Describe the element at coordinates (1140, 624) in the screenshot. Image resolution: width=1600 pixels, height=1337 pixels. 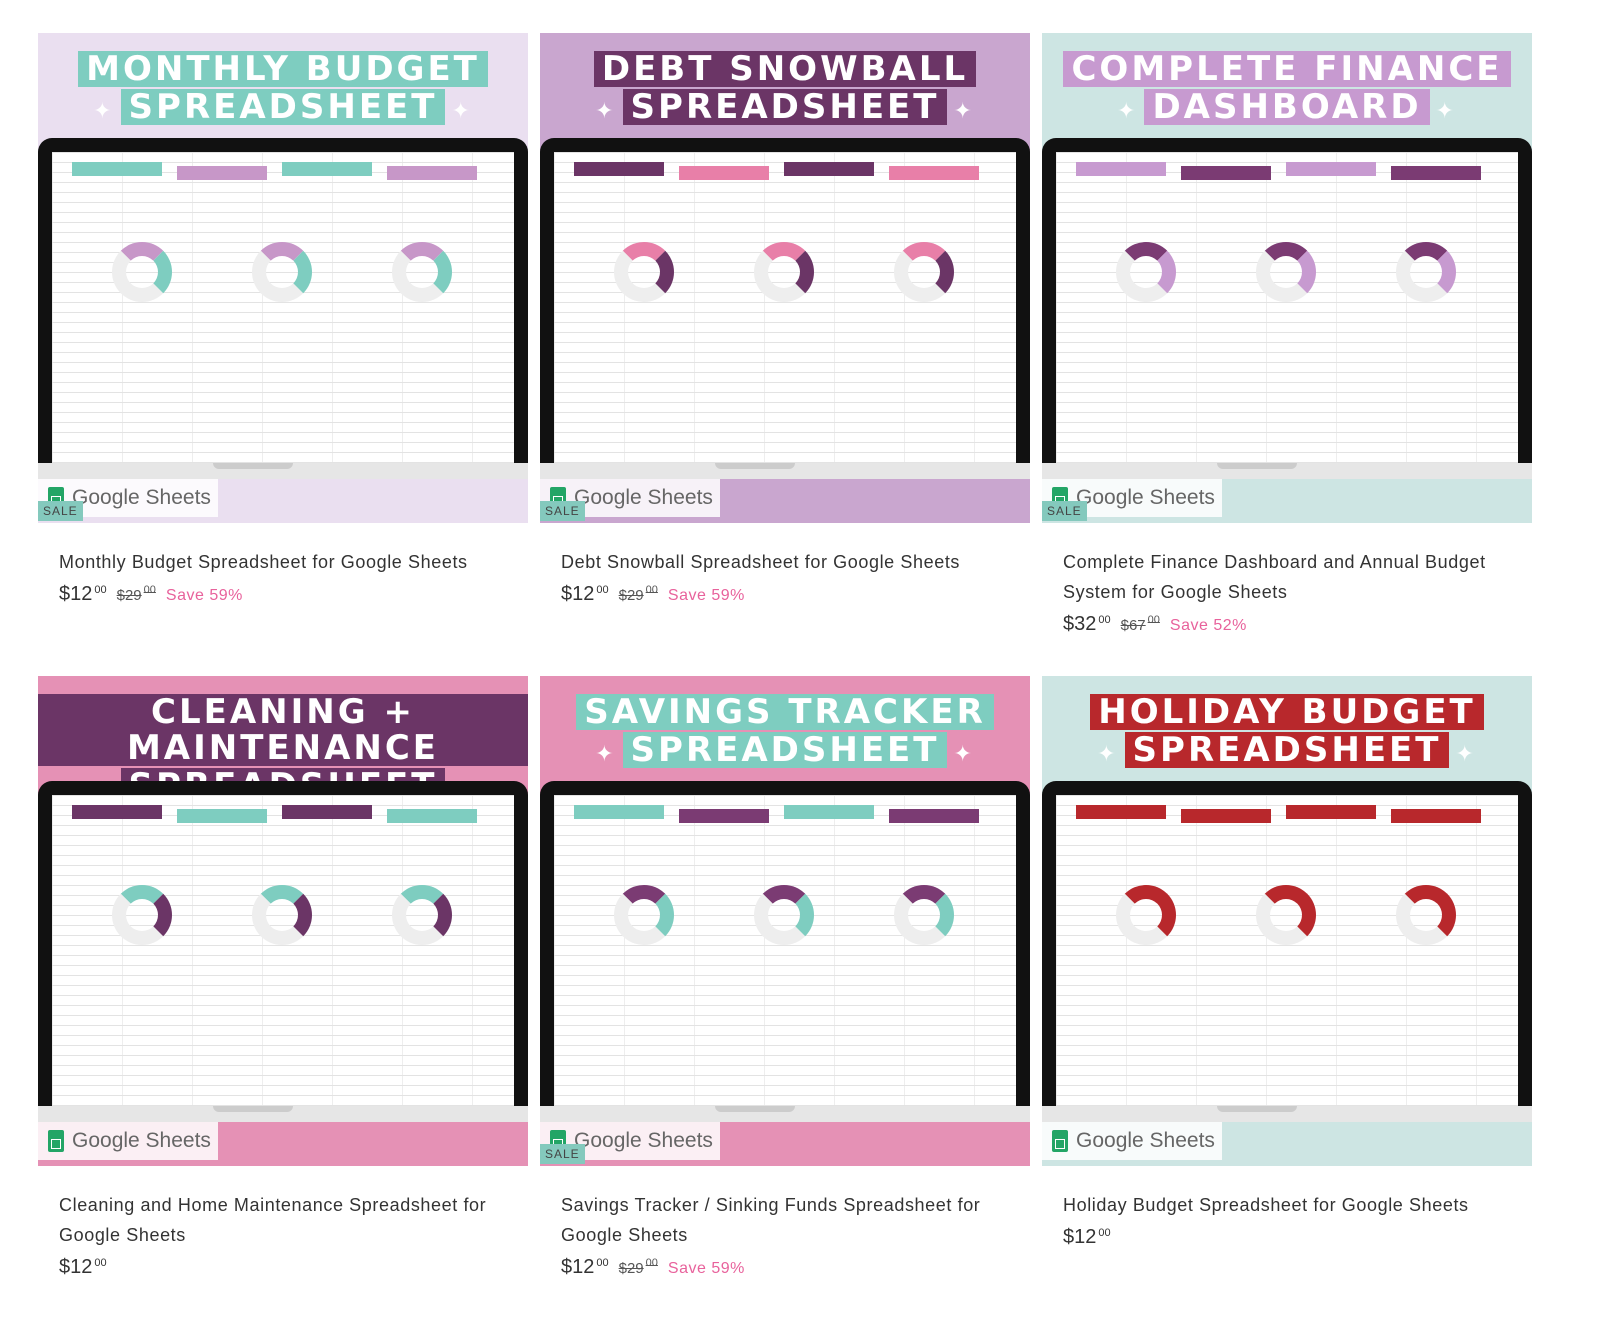
I see `compare-price: $67 00` at that location.